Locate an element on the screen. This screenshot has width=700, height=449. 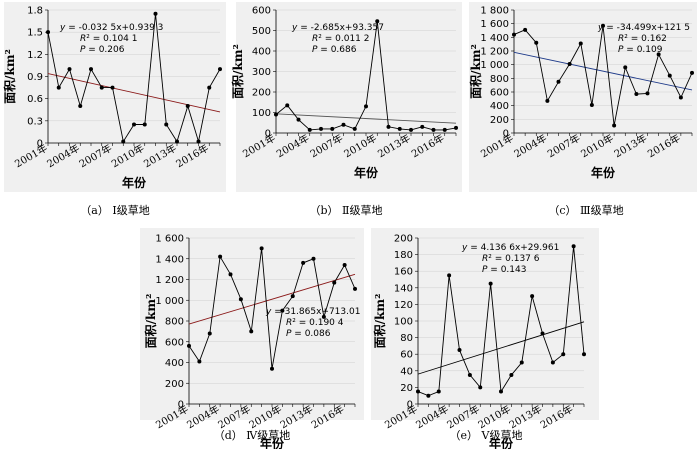
y-tick-label: 1 400 is located at coordinates (169, 259).